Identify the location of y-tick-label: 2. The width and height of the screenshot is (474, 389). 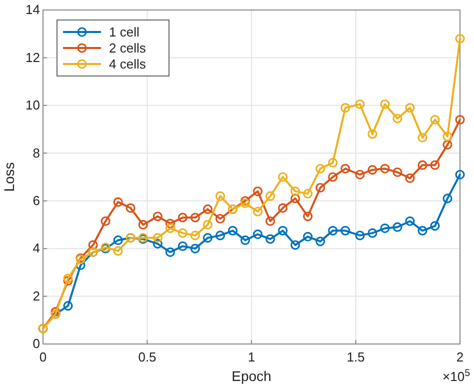
(36, 296).